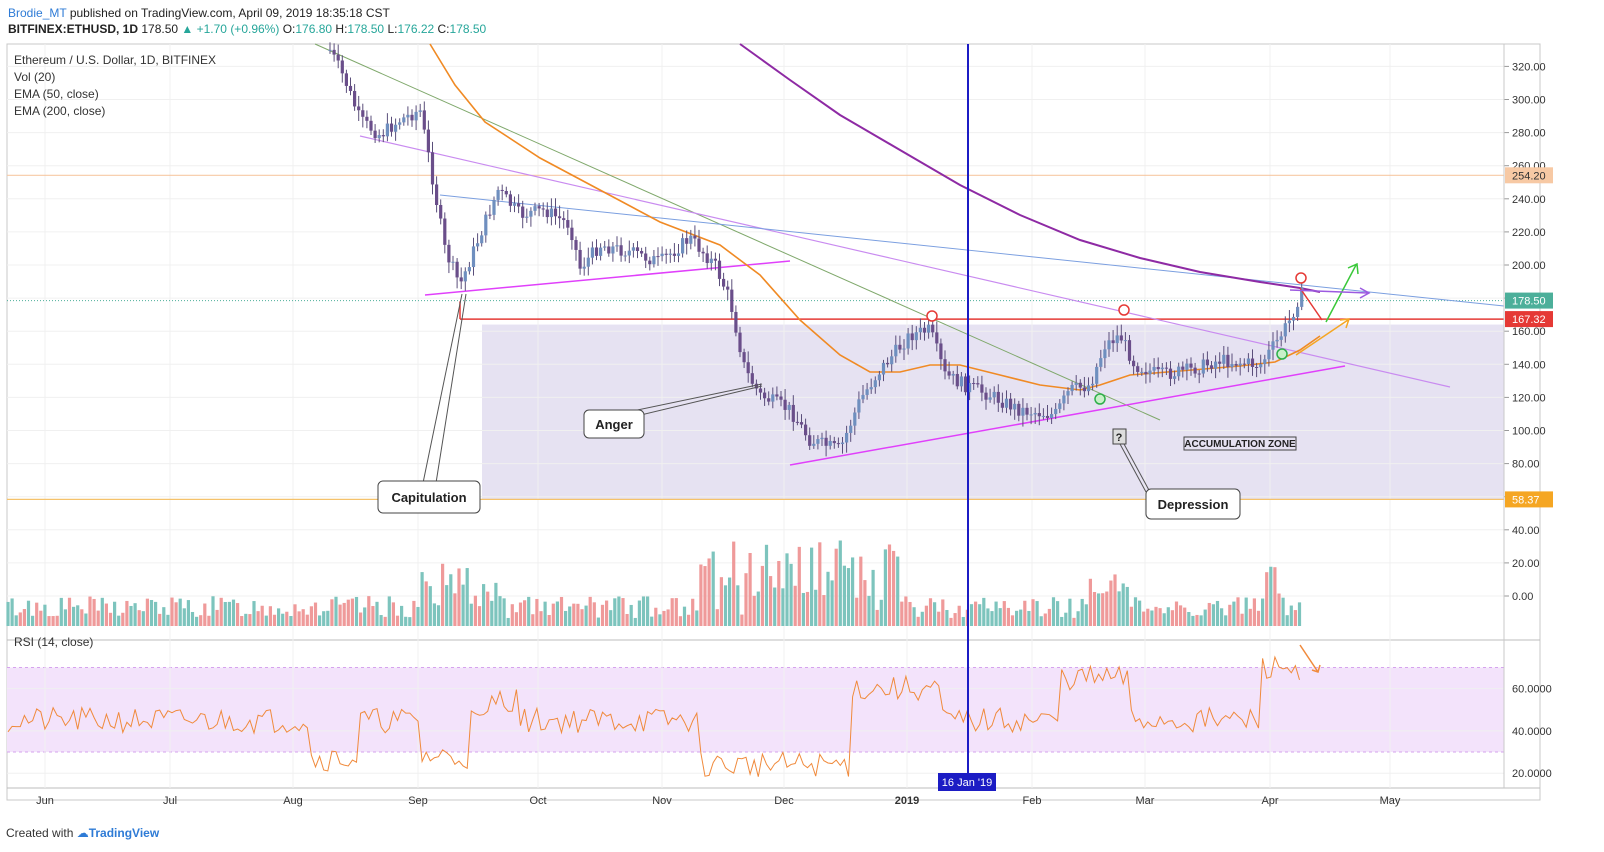  What do you see at coordinates (1529, 200) in the screenshot?
I see `price-tick-label: 240.00` at bounding box center [1529, 200].